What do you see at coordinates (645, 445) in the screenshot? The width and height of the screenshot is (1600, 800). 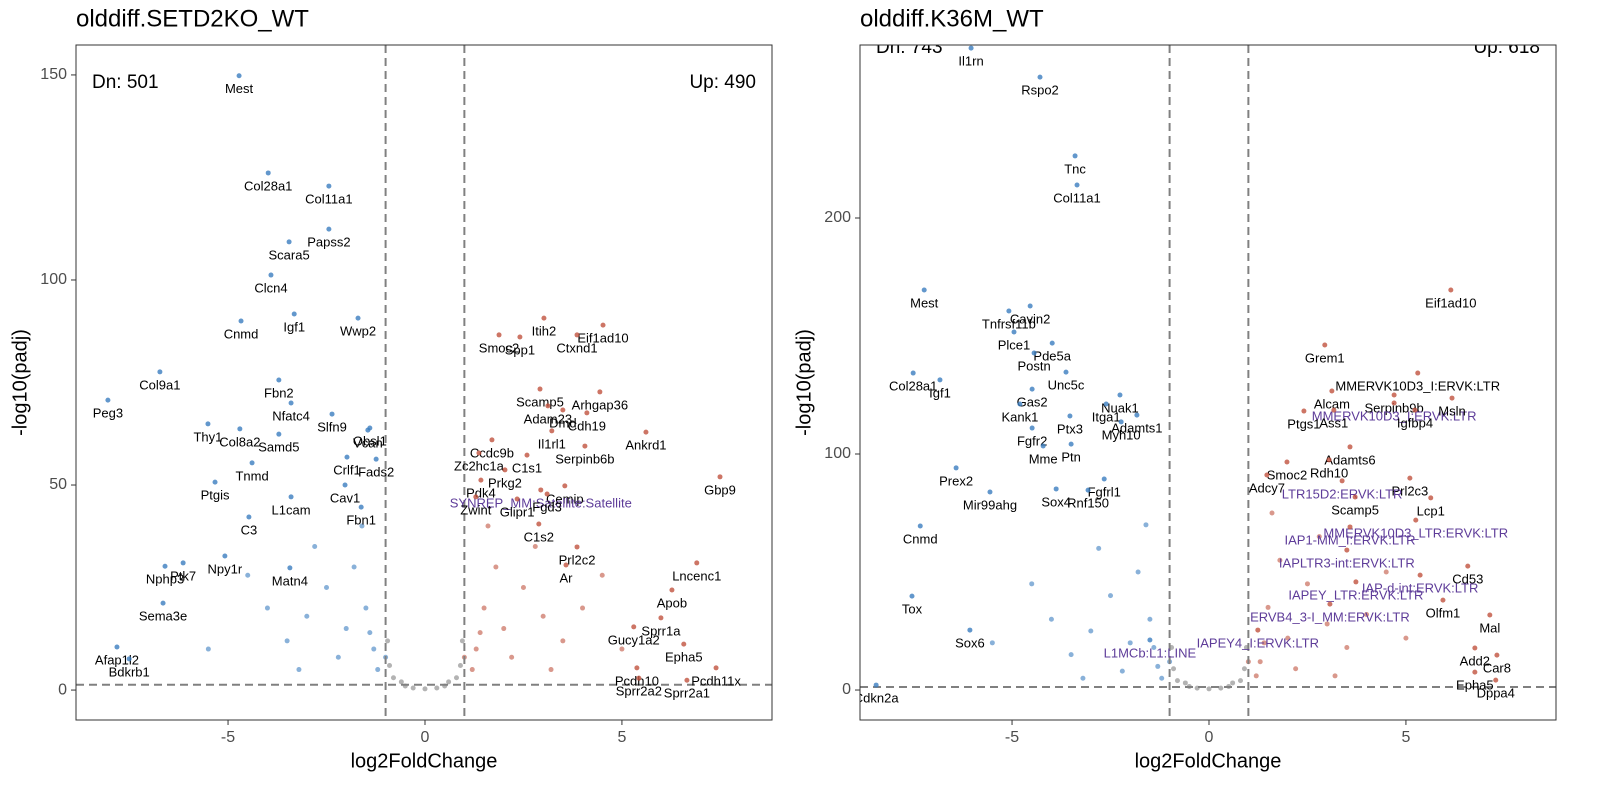 I see `gene-label: Ankrd1` at bounding box center [645, 445].